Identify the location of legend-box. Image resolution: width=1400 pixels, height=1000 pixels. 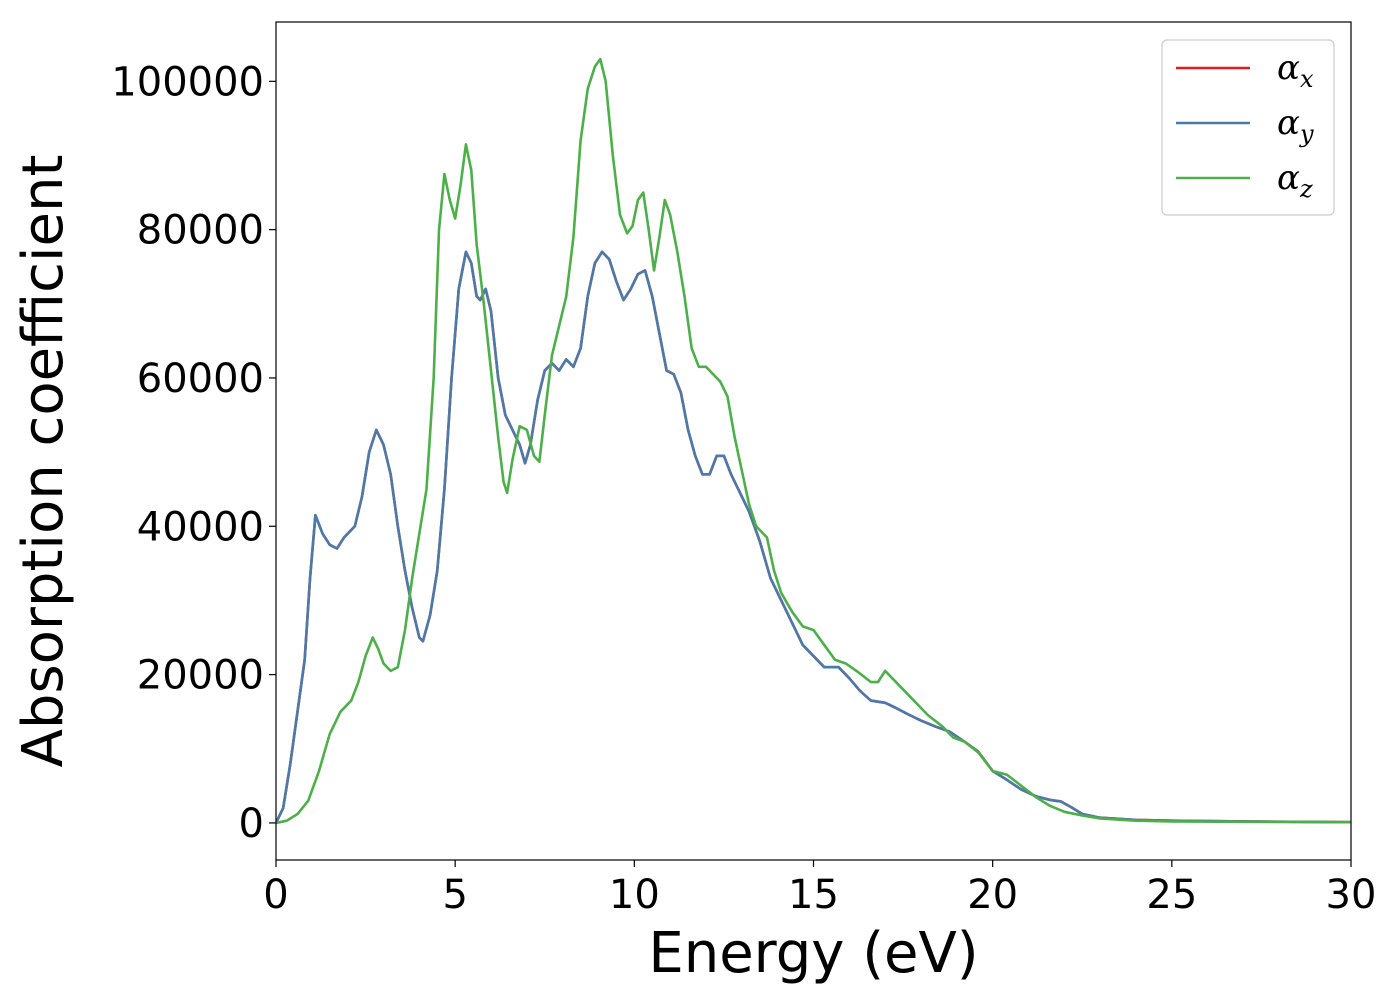
(1248, 127).